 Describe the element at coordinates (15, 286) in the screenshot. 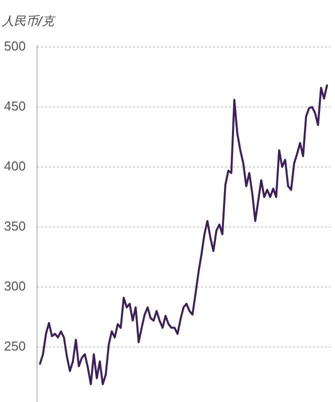

I see `y-tick-label: 300` at that location.